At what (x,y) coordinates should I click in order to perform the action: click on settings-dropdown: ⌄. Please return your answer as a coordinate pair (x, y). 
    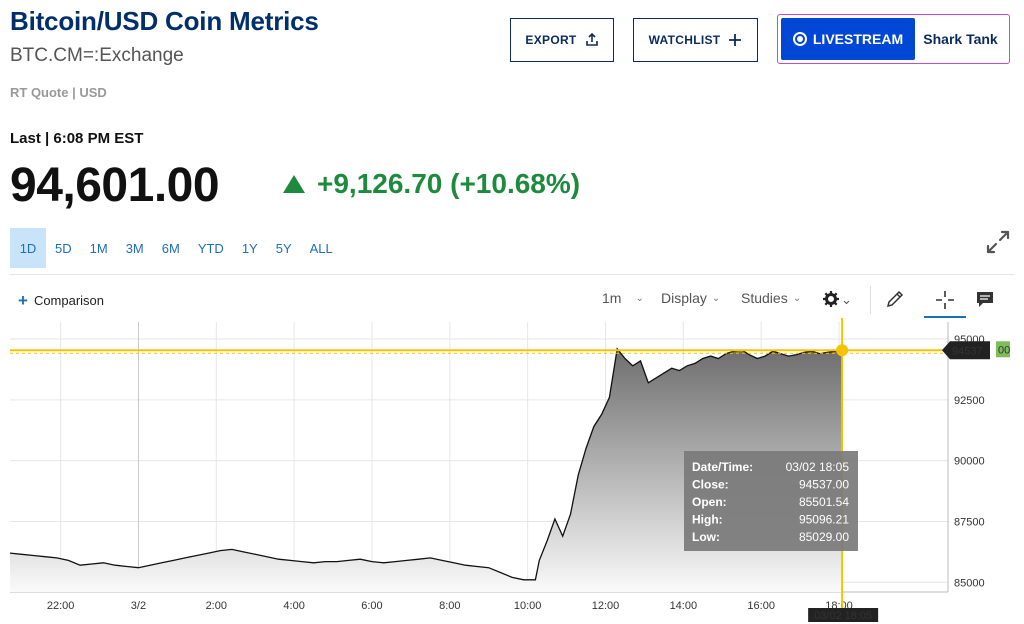
    Looking at the image, I should click on (837, 300).